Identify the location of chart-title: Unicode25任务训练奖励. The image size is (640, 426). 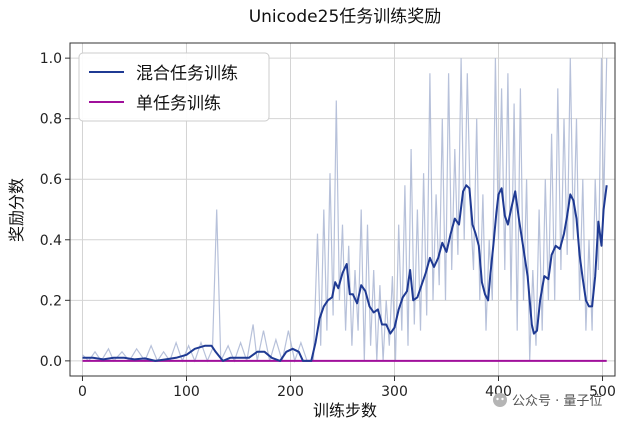
(345, 17).